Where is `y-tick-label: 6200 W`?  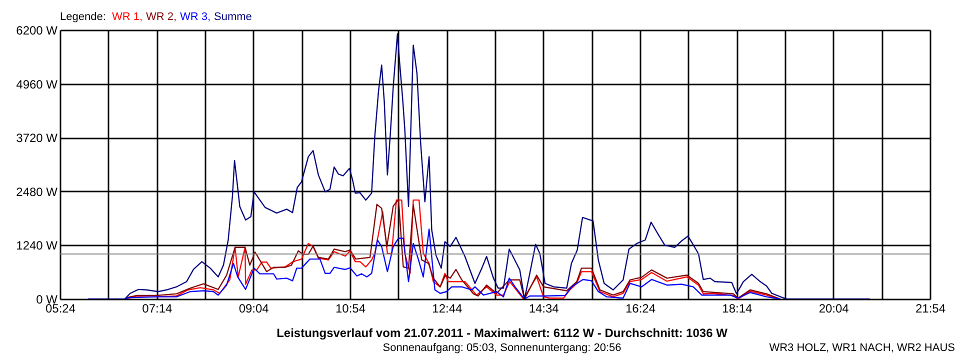
y-tick-label: 6200 W is located at coordinates (37, 31).